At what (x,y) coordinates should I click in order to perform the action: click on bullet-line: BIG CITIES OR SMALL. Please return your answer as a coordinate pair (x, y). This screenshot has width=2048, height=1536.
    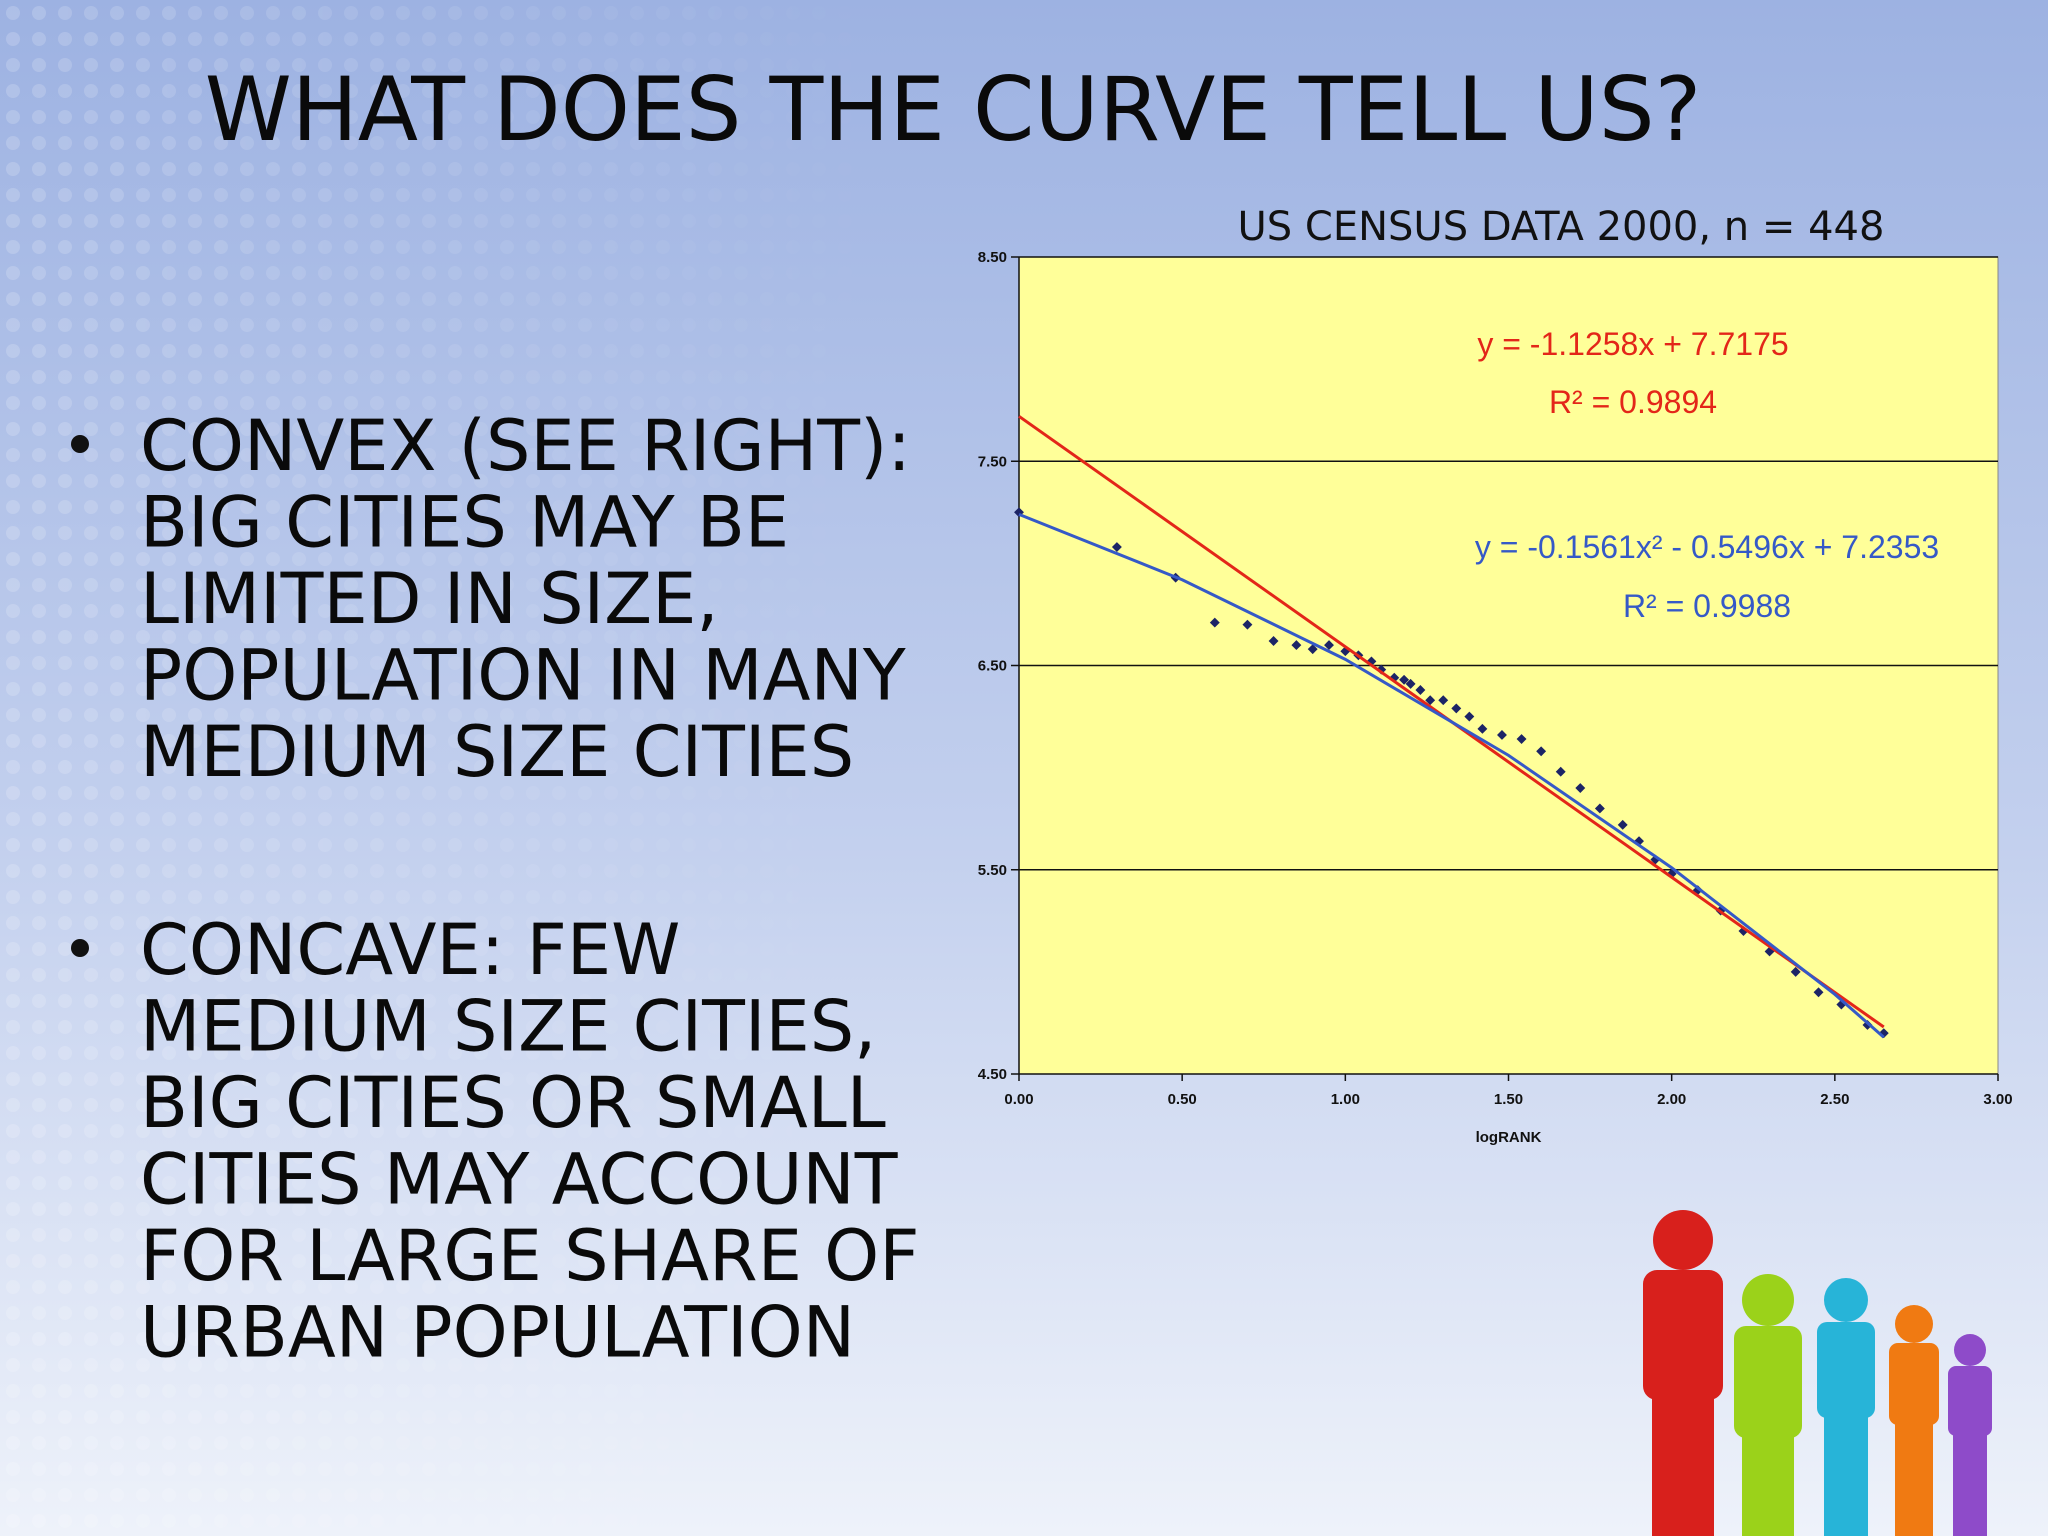
    Looking at the image, I should click on (513, 1103).